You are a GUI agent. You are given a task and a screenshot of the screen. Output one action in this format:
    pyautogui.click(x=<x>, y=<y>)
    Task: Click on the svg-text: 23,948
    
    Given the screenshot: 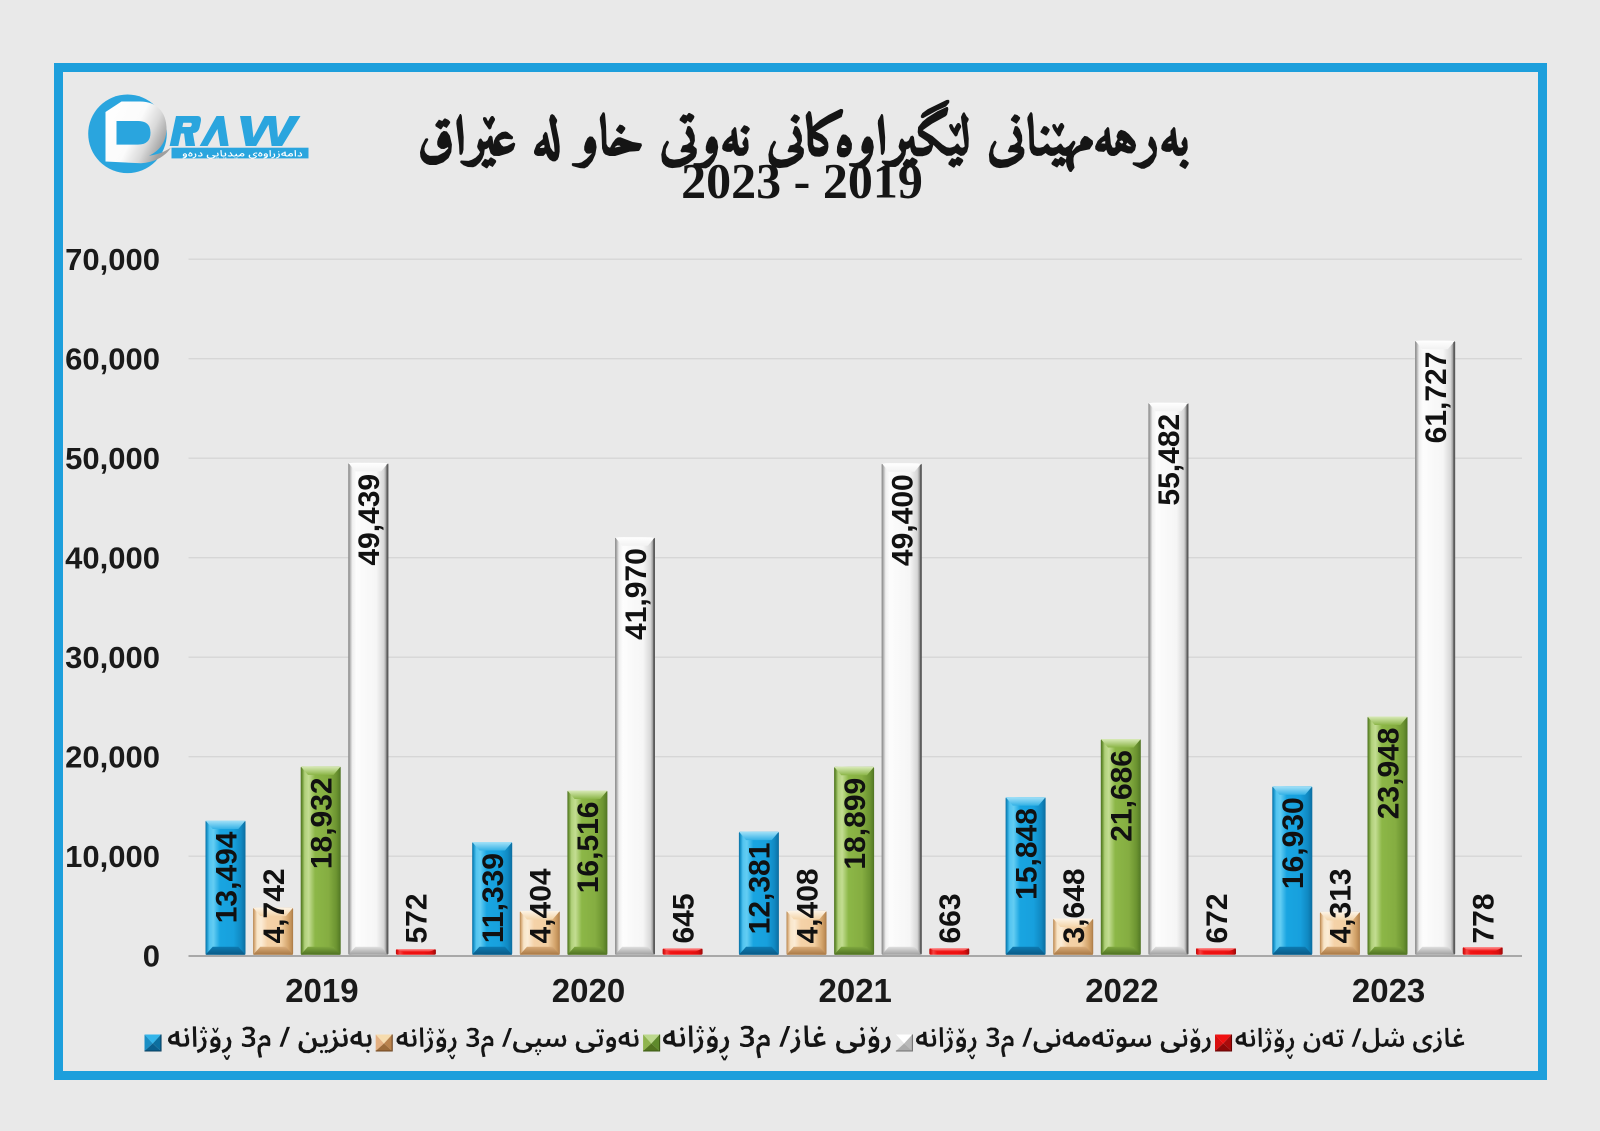 What is the action you would take?
    pyautogui.click(x=1388, y=774)
    